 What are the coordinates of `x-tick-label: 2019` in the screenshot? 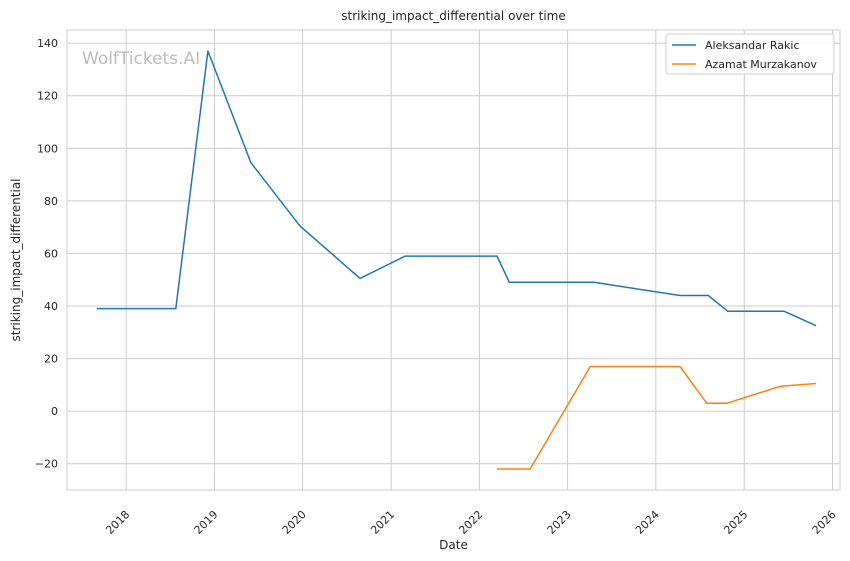 It's located at (206, 522).